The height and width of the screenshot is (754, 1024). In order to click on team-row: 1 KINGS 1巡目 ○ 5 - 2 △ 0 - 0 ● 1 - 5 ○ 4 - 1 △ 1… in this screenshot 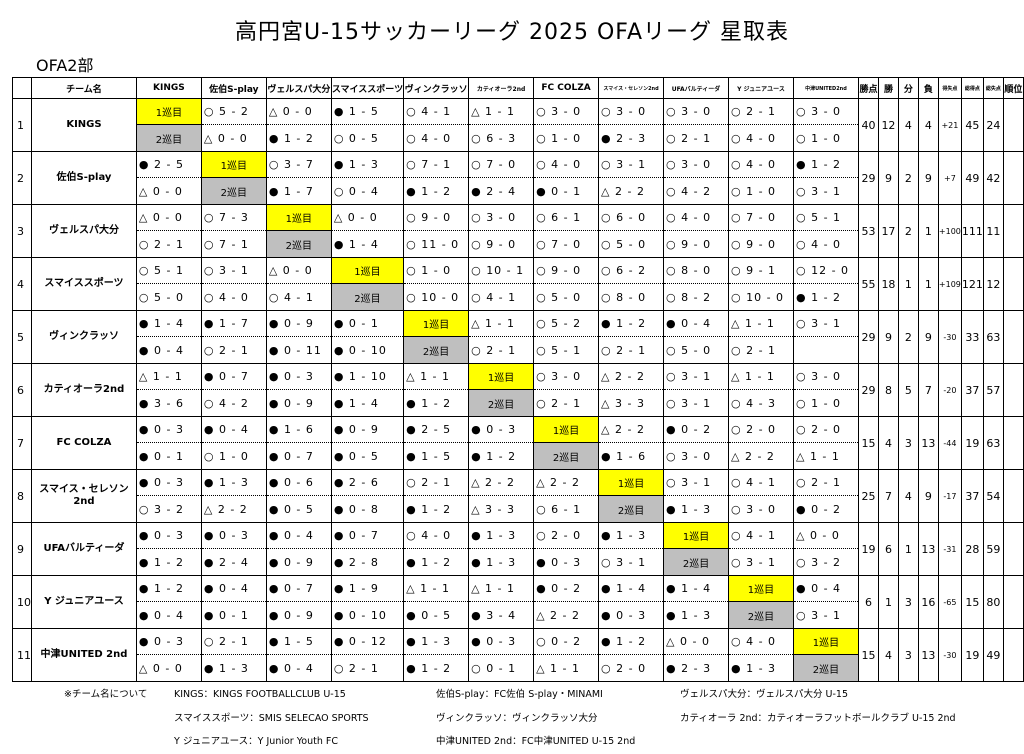, I will do `click(518, 125)`.